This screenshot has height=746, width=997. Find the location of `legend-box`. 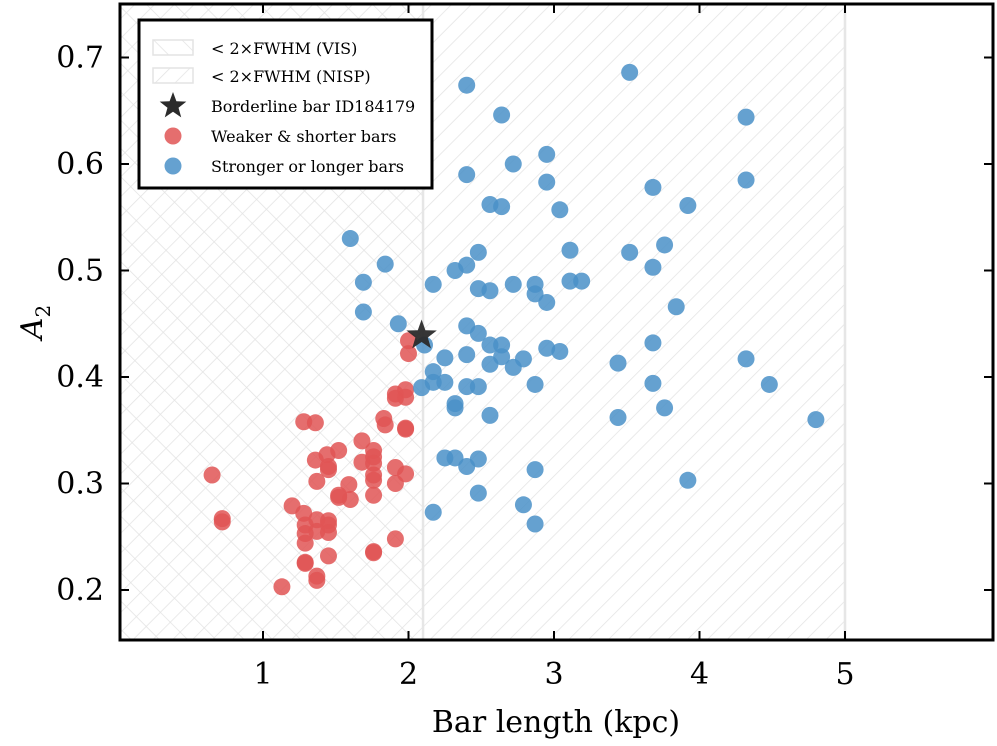

legend-box is located at coordinates (285, 104).